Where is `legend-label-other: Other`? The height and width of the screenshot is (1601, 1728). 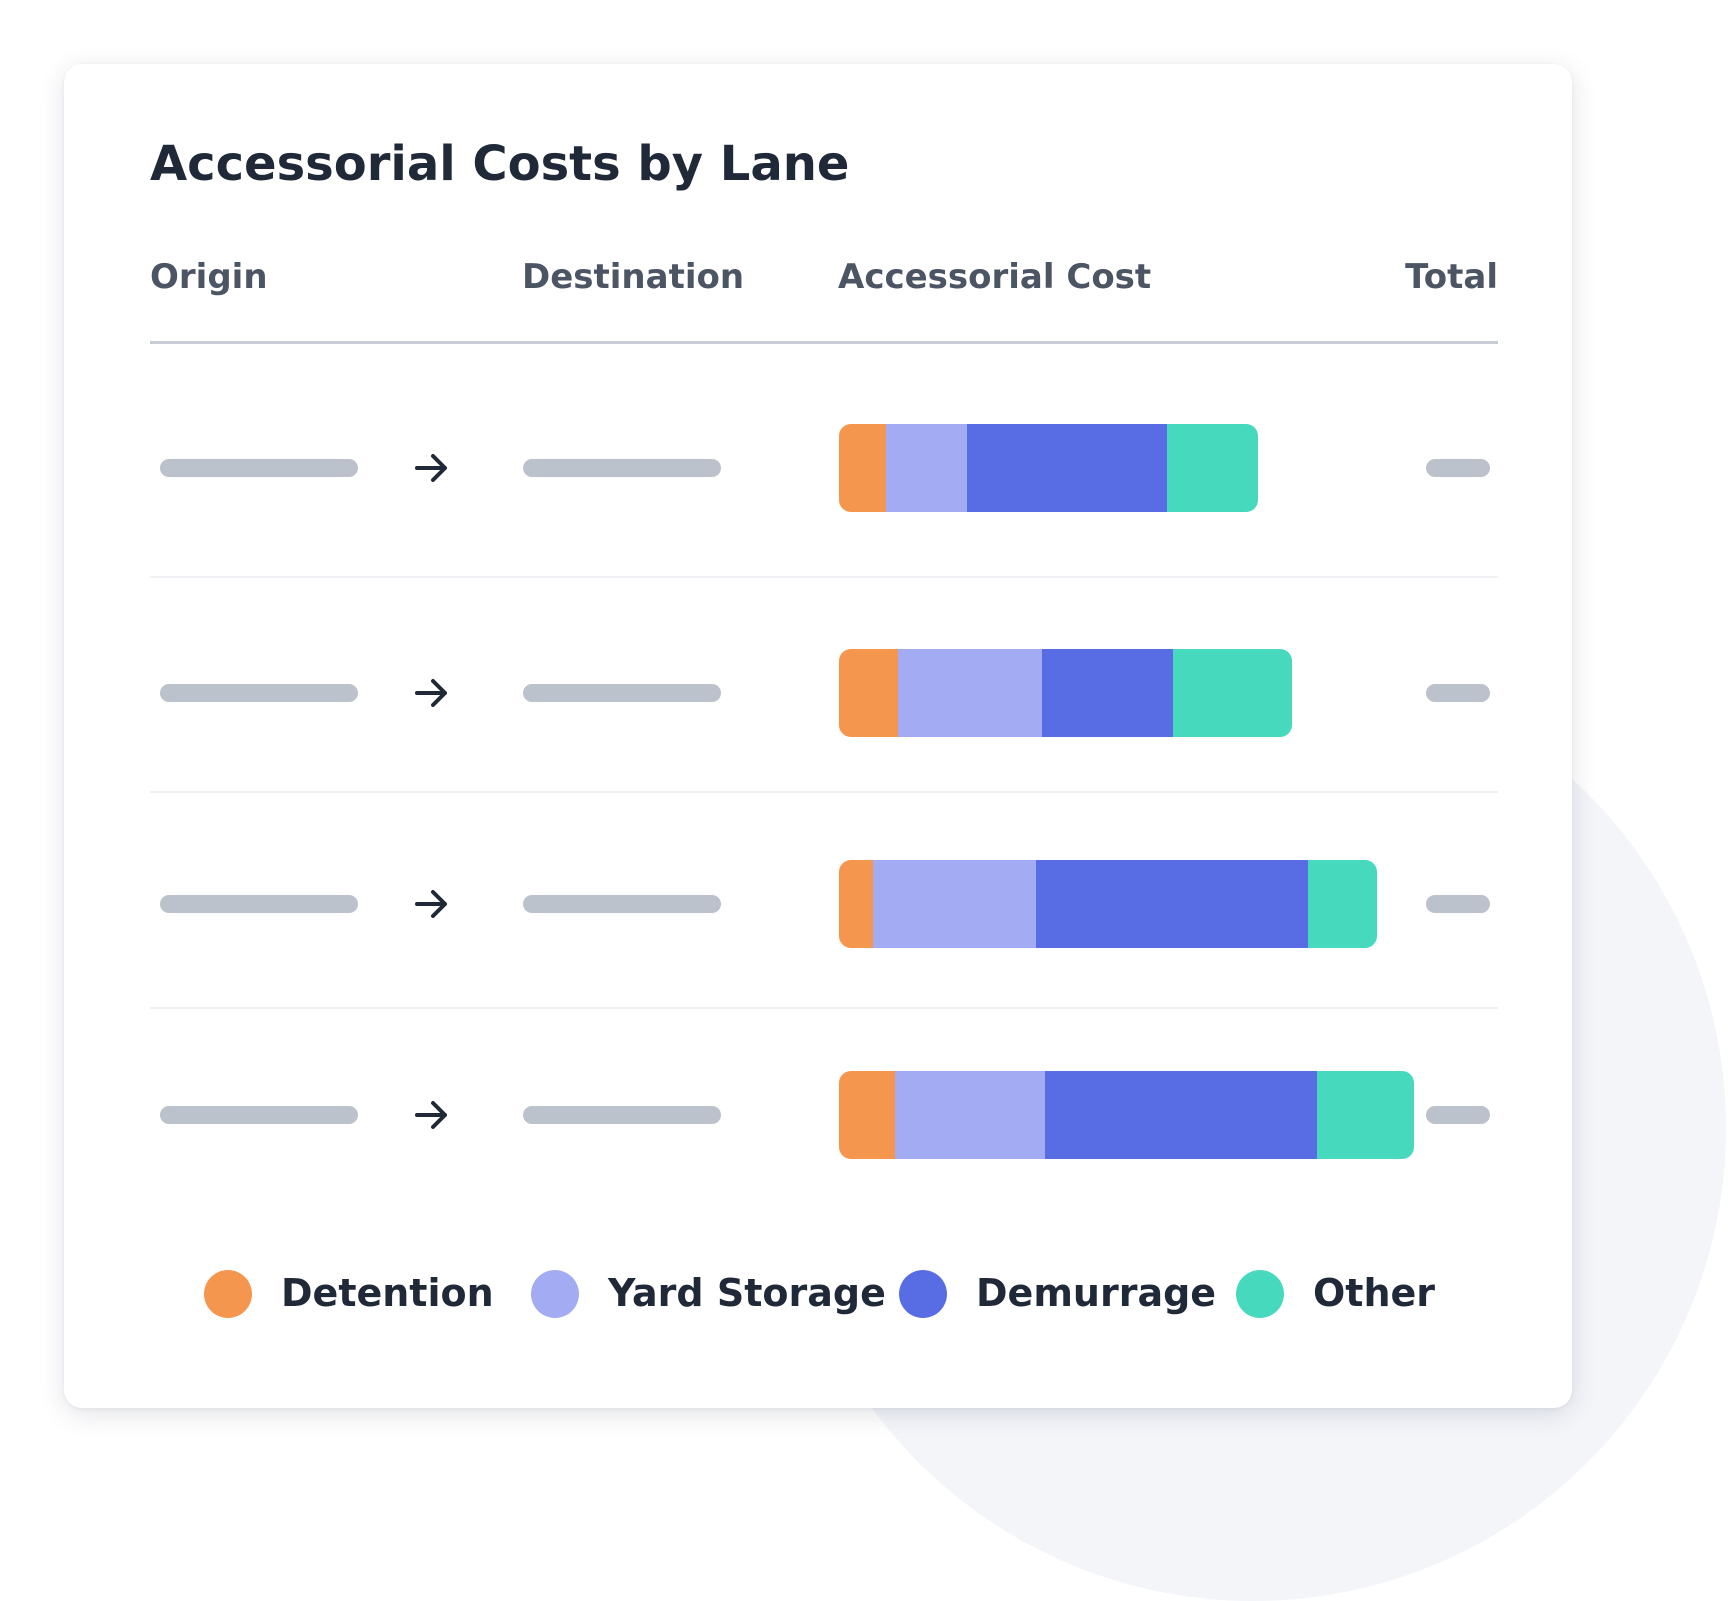 legend-label-other: Other is located at coordinates (1374, 1293).